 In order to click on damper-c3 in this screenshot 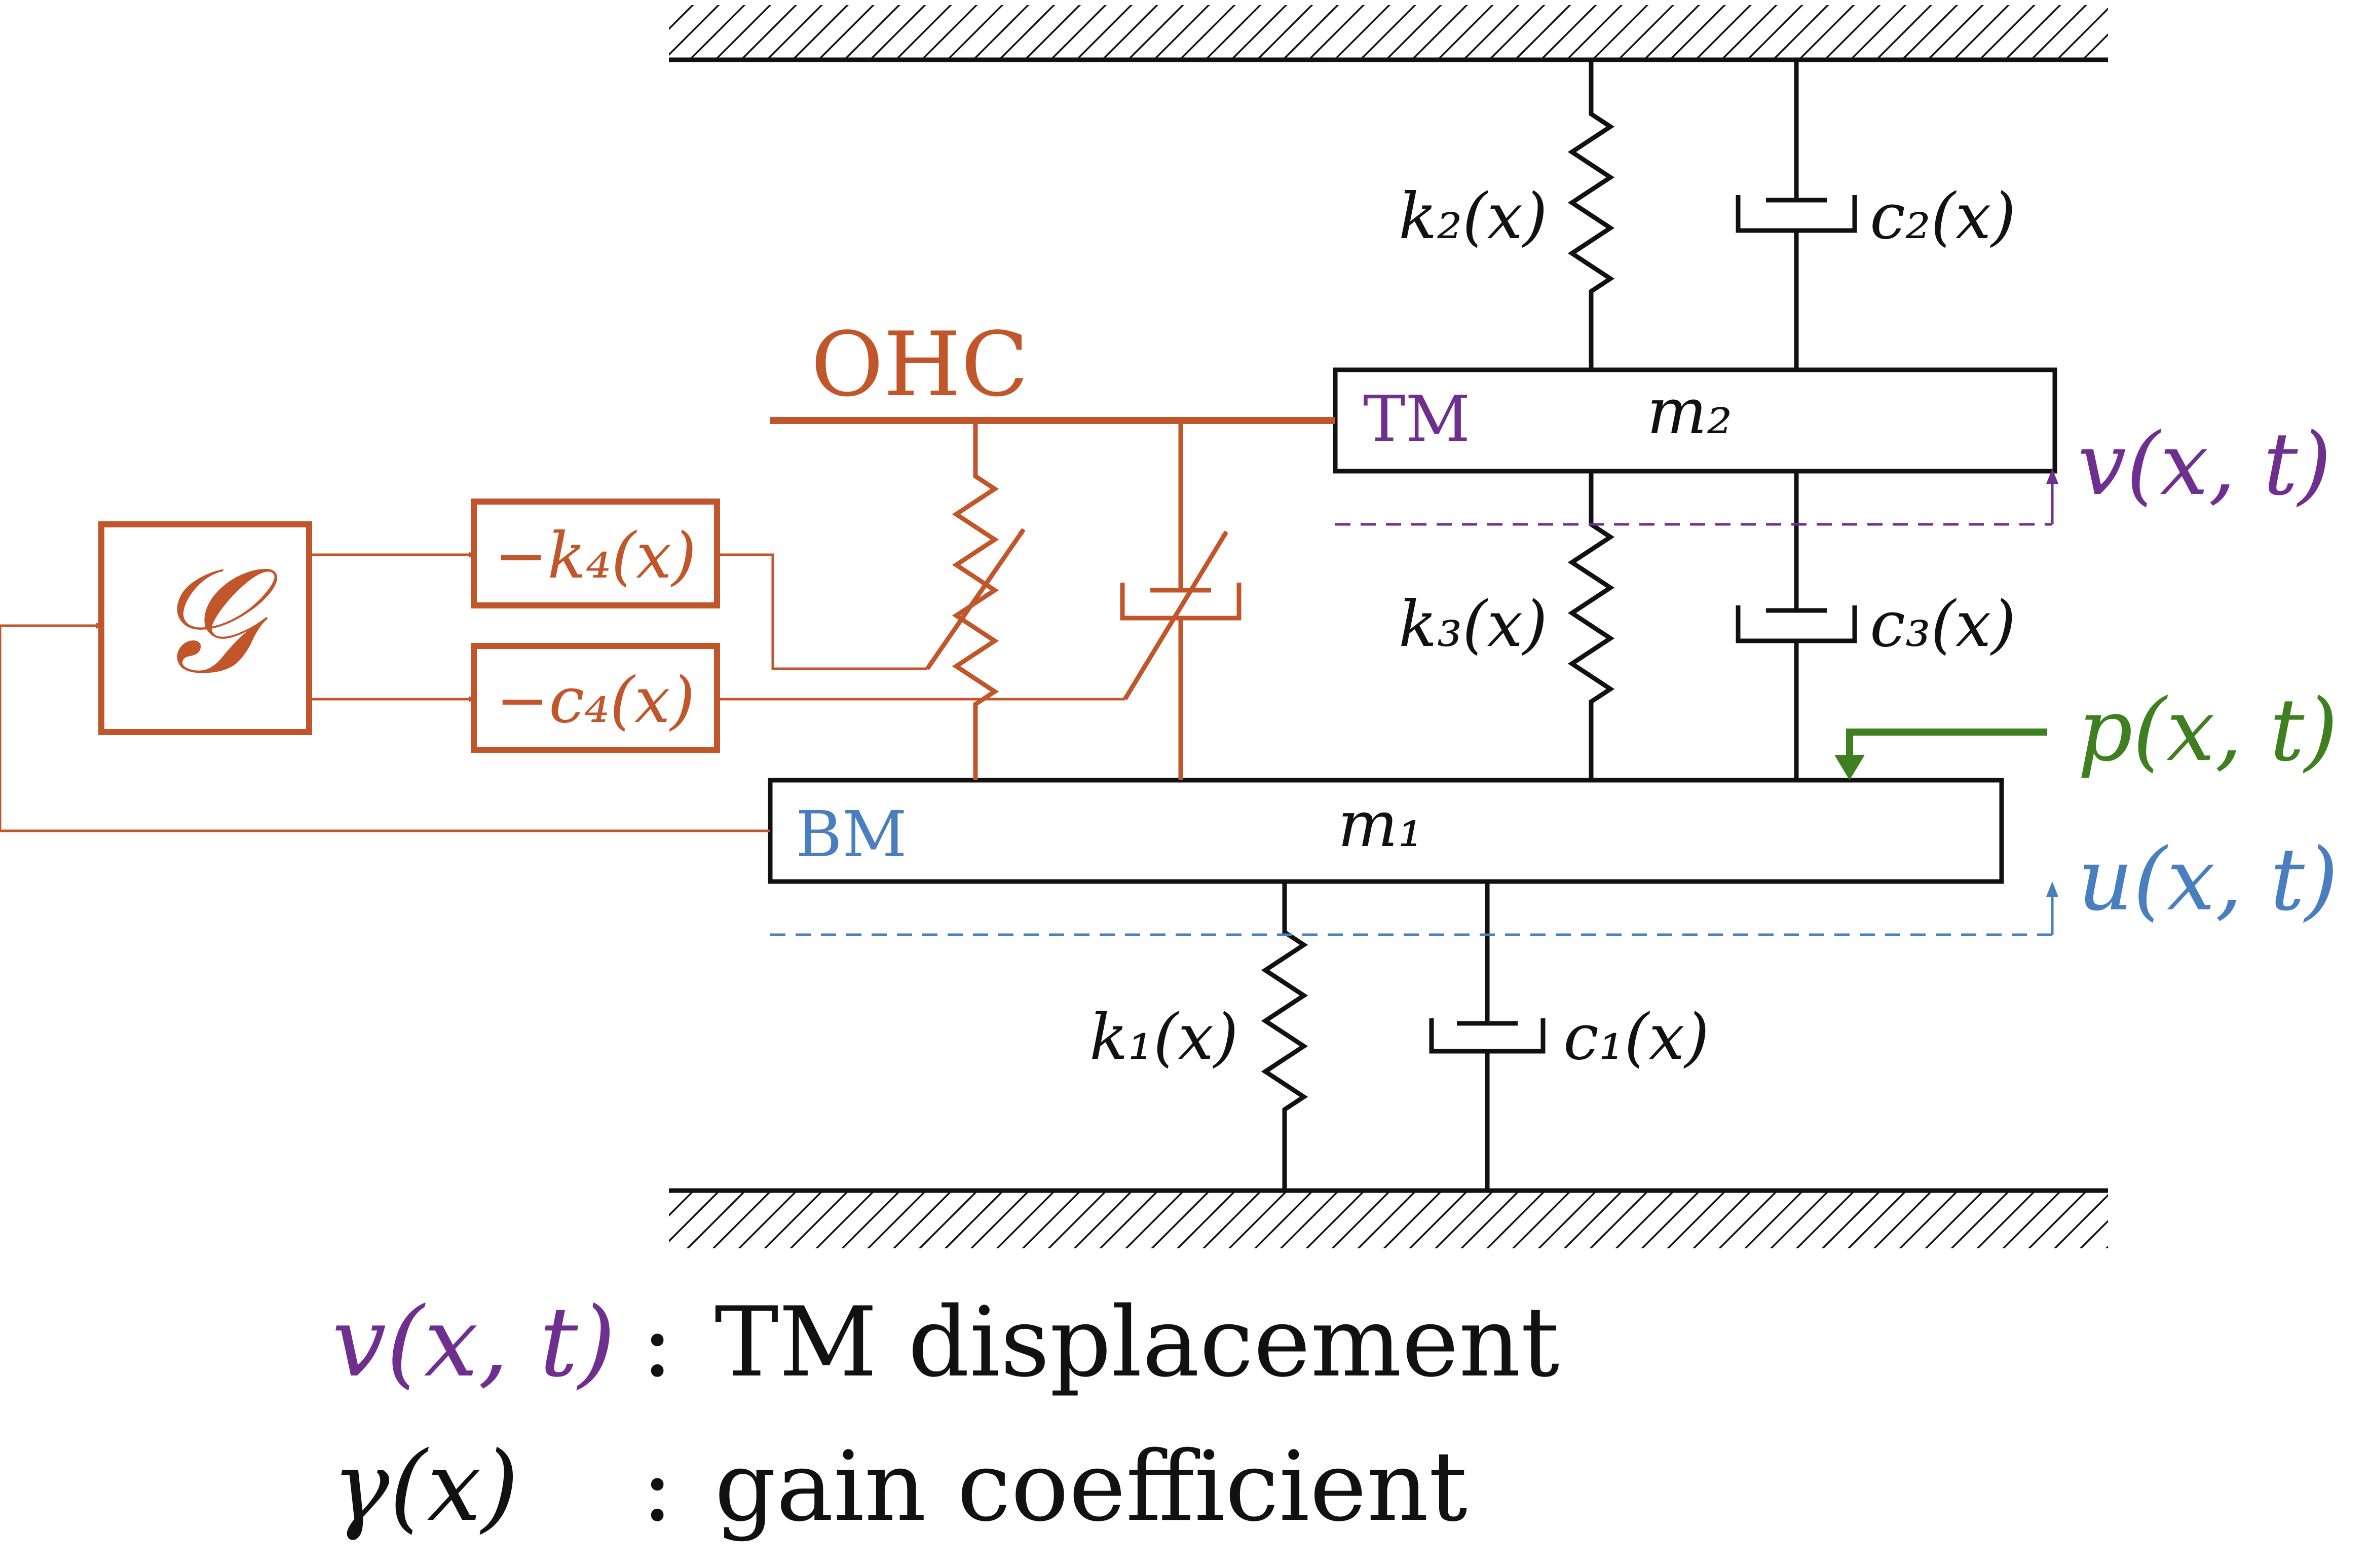, I will do `click(1796, 625)`.